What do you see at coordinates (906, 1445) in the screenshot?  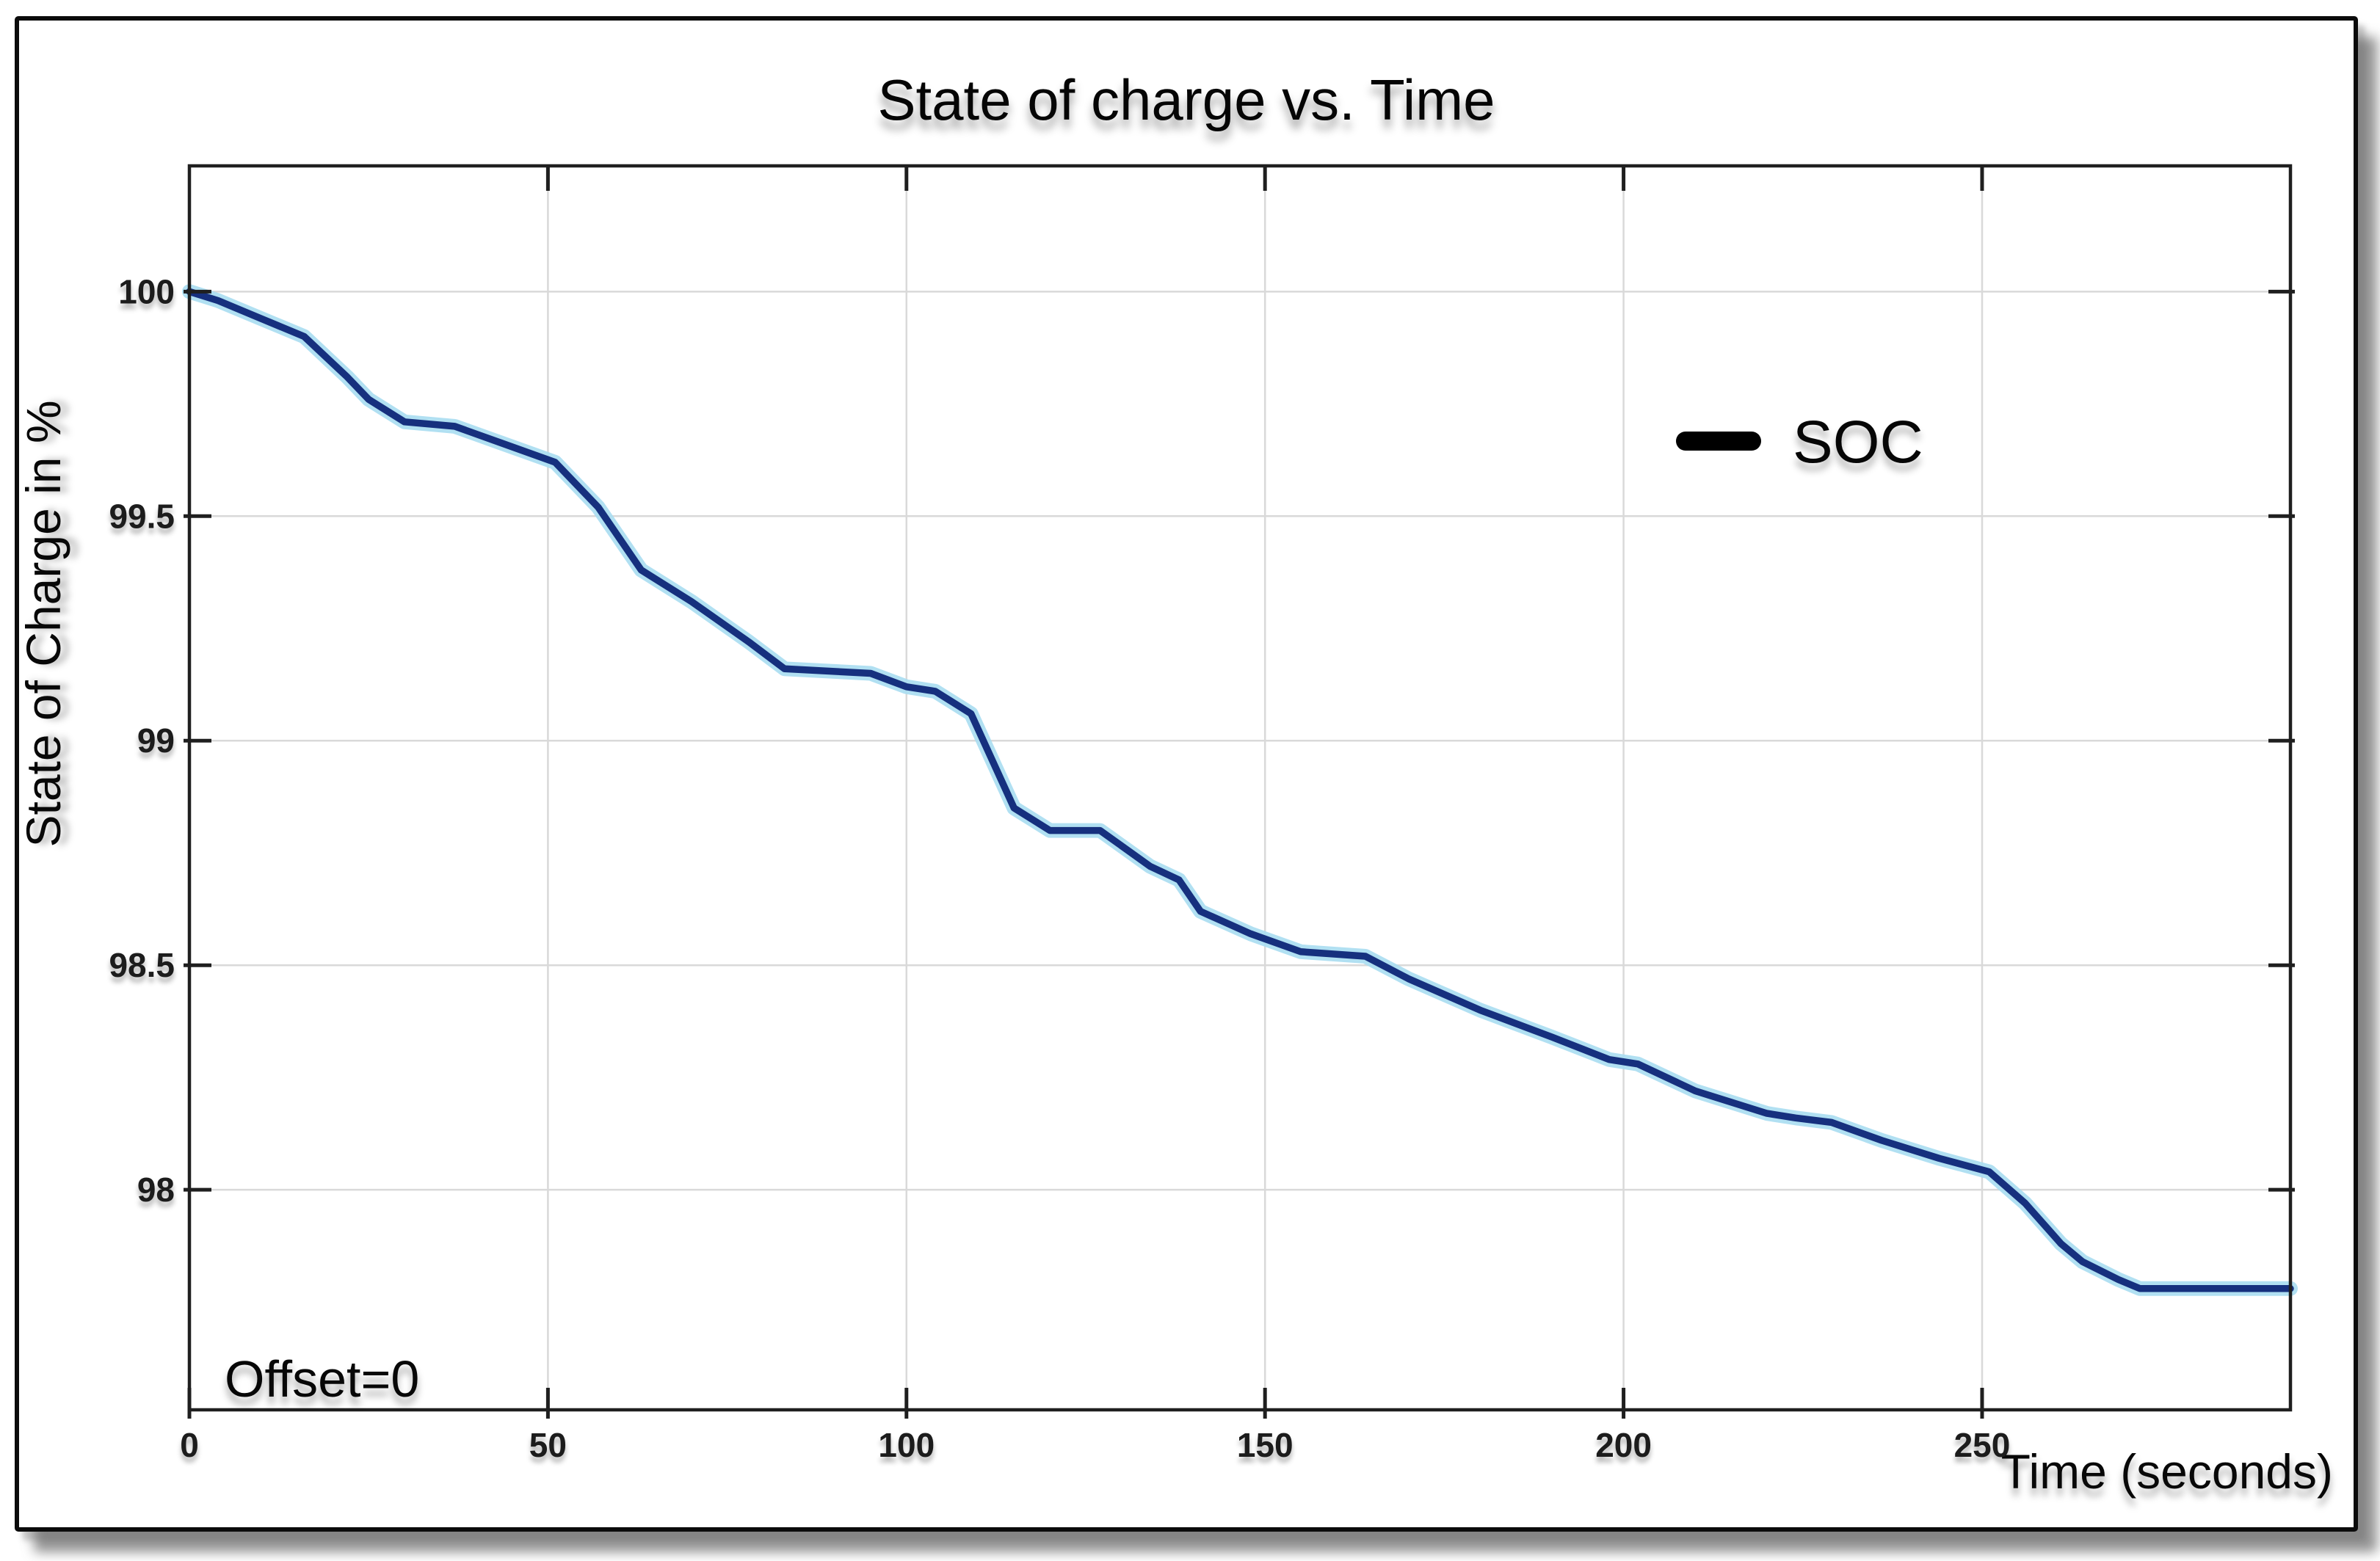 I see `x-tick-label: 100` at bounding box center [906, 1445].